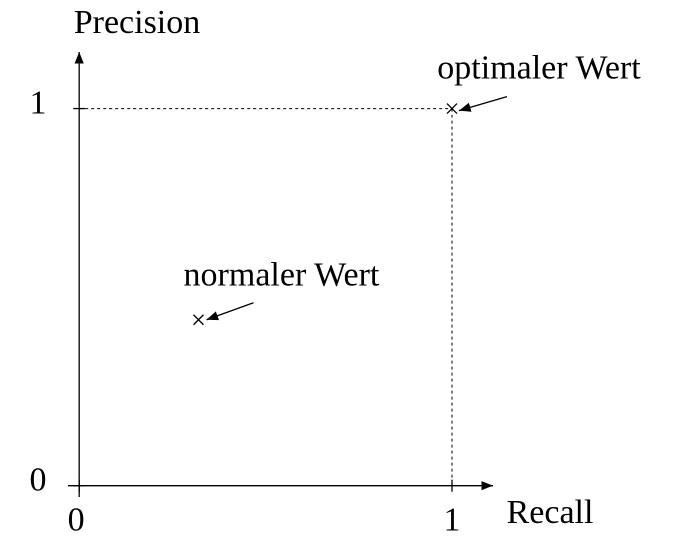 This screenshot has height=539, width=697. Describe the element at coordinates (76, 519) in the screenshot. I see `x-tick-label: 0` at that location.